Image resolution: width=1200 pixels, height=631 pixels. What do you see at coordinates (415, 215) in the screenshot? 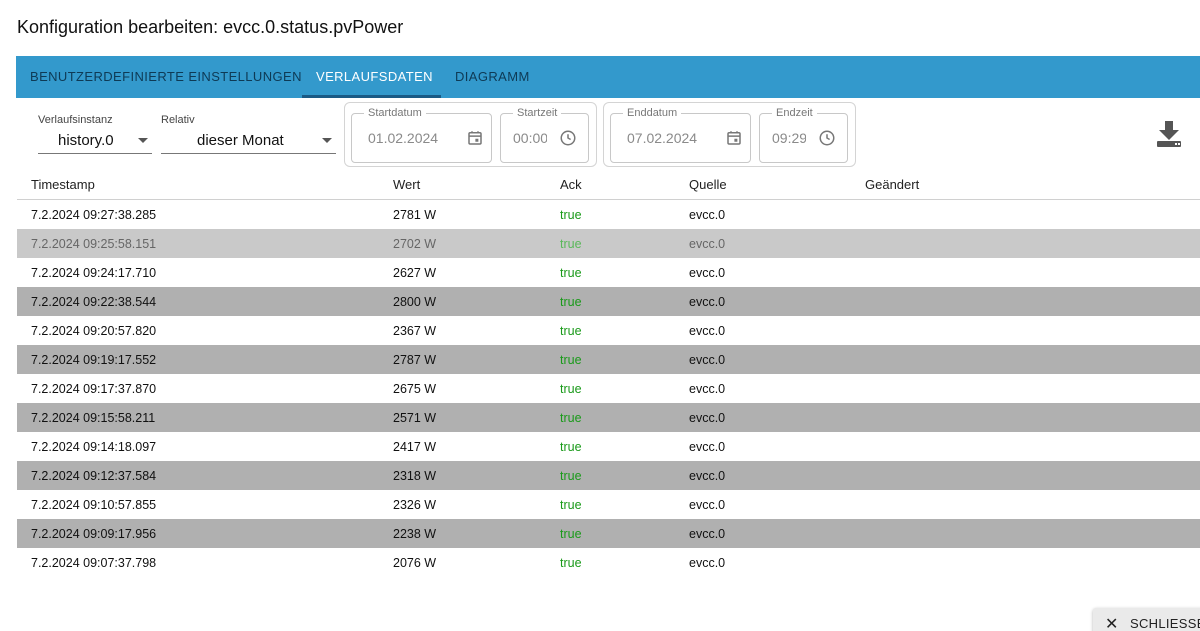
I see `cell-value: 2781 W` at bounding box center [415, 215].